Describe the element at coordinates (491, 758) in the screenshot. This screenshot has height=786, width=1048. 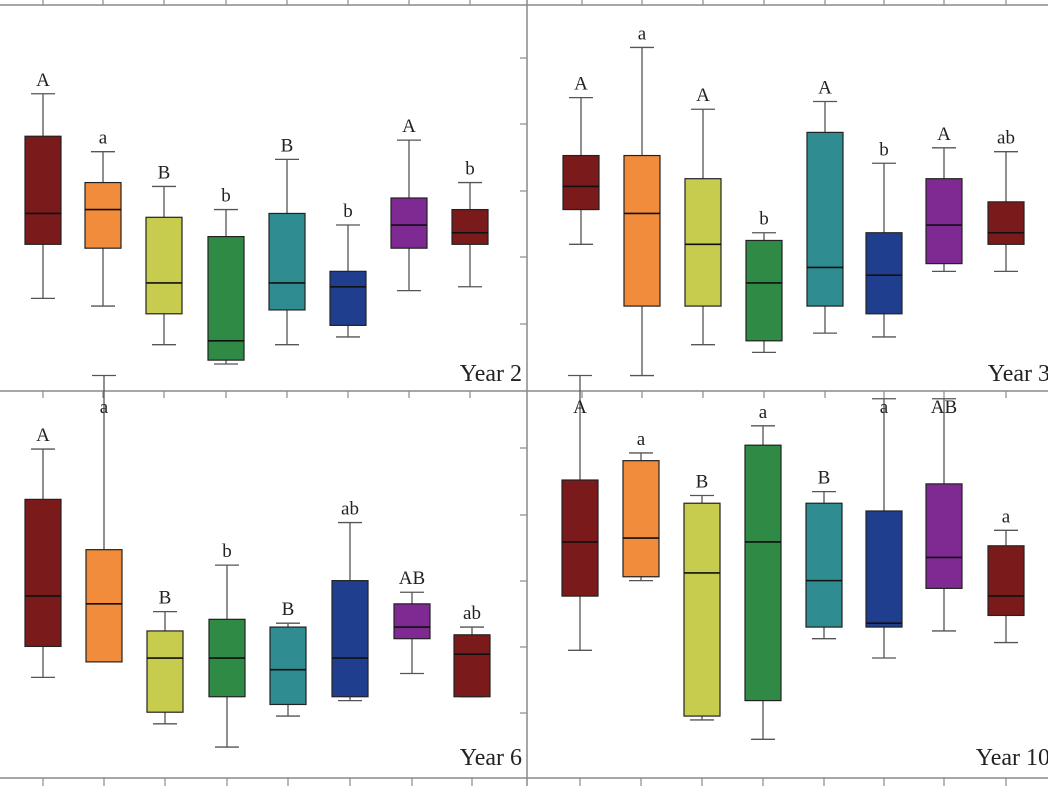
I see `panel-label: Year 6` at that location.